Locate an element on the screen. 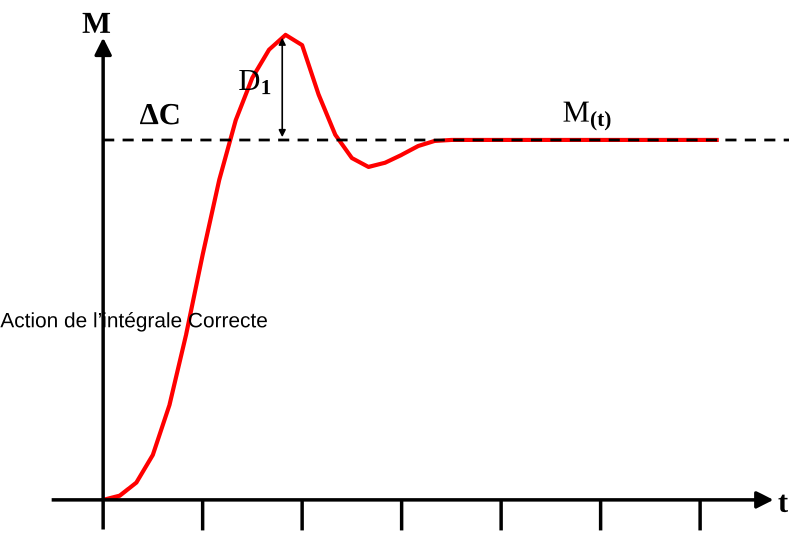 The image size is (789, 538). y-axis-title: M is located at coordinates (96, 22).